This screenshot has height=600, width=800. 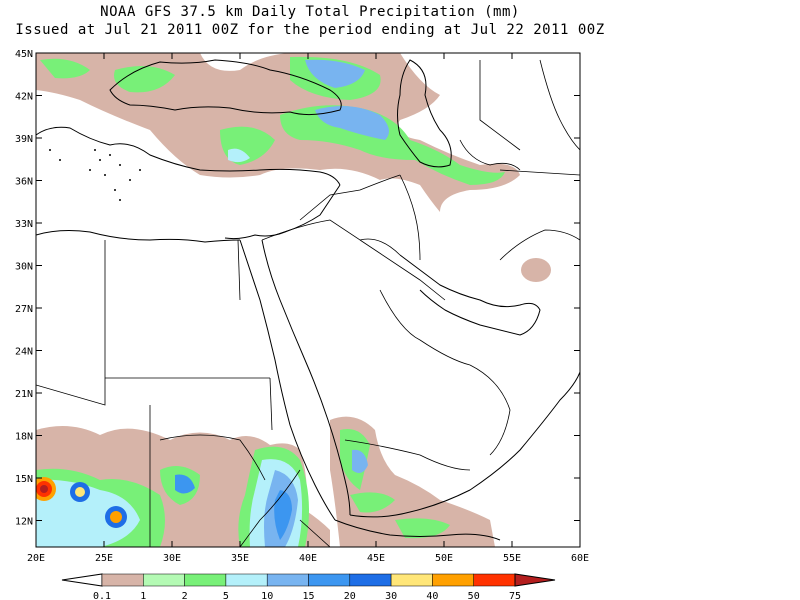 I want to click on lon-tick-label: 40E, so click(x=308, y=558).